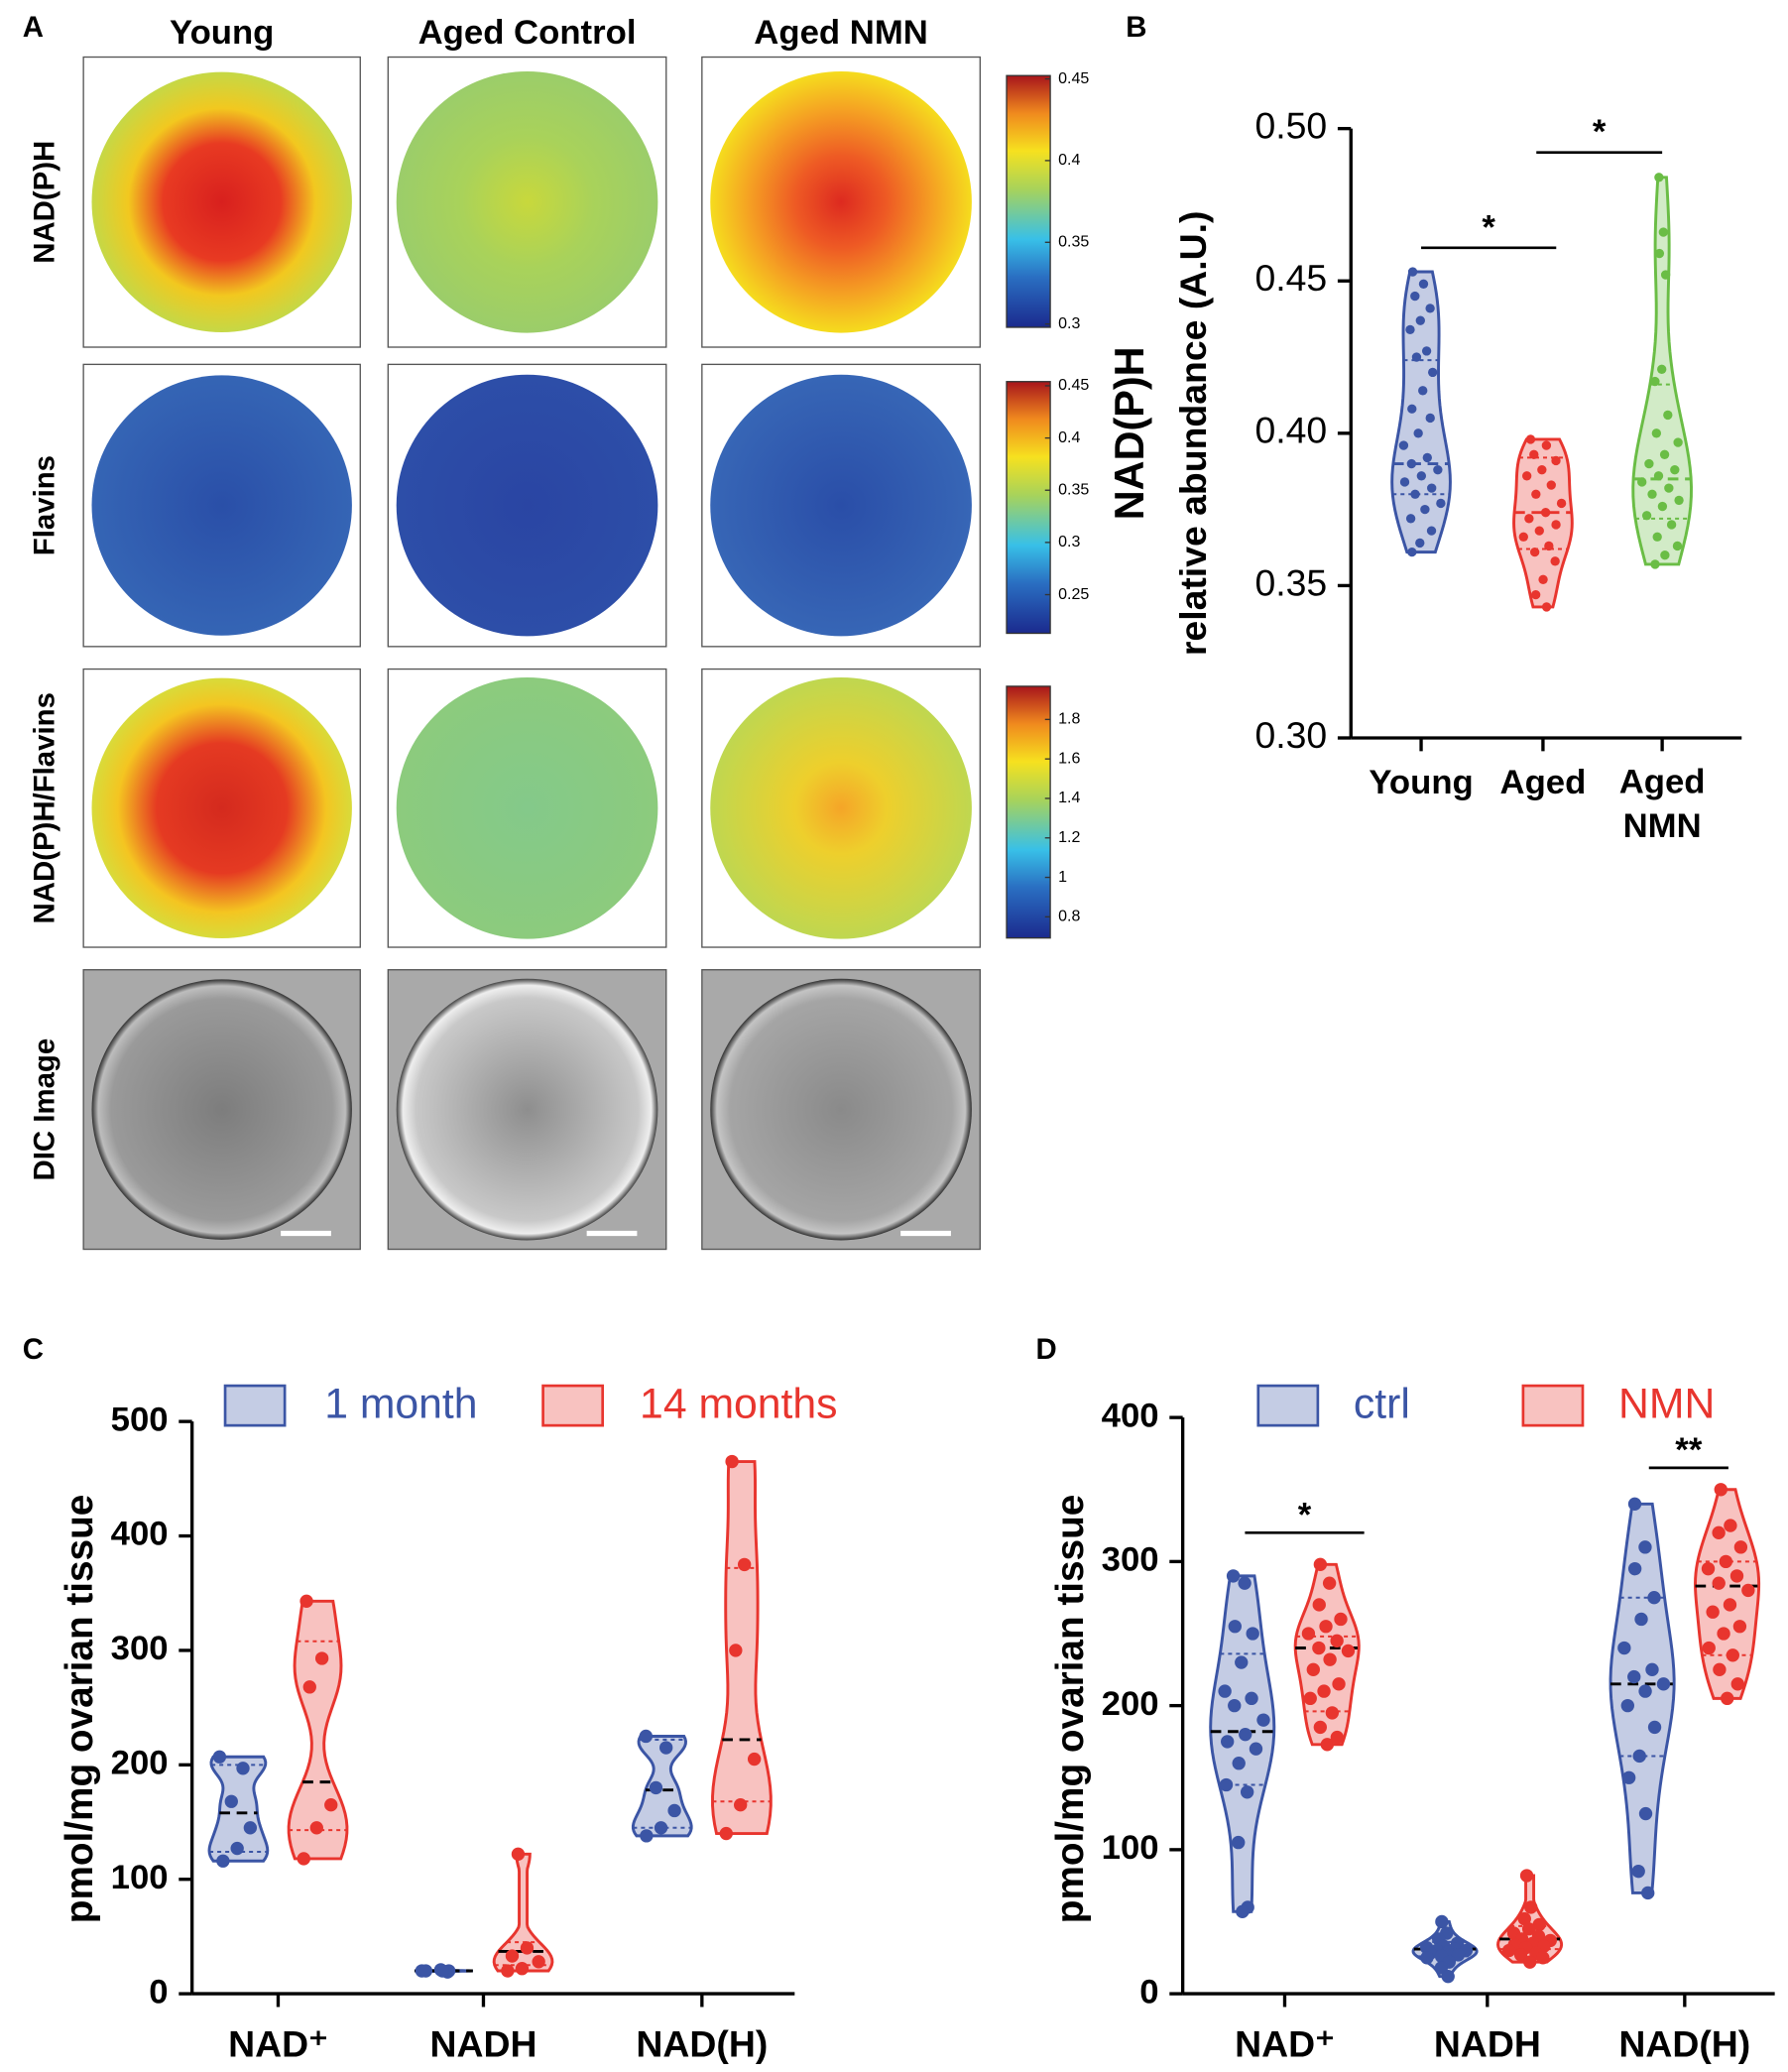 This screenshot has height=2072, width=1788. Describe the element at coordinates (1290, 431) in the screenshot. I see `y-tick-label: 0.40` at that location.